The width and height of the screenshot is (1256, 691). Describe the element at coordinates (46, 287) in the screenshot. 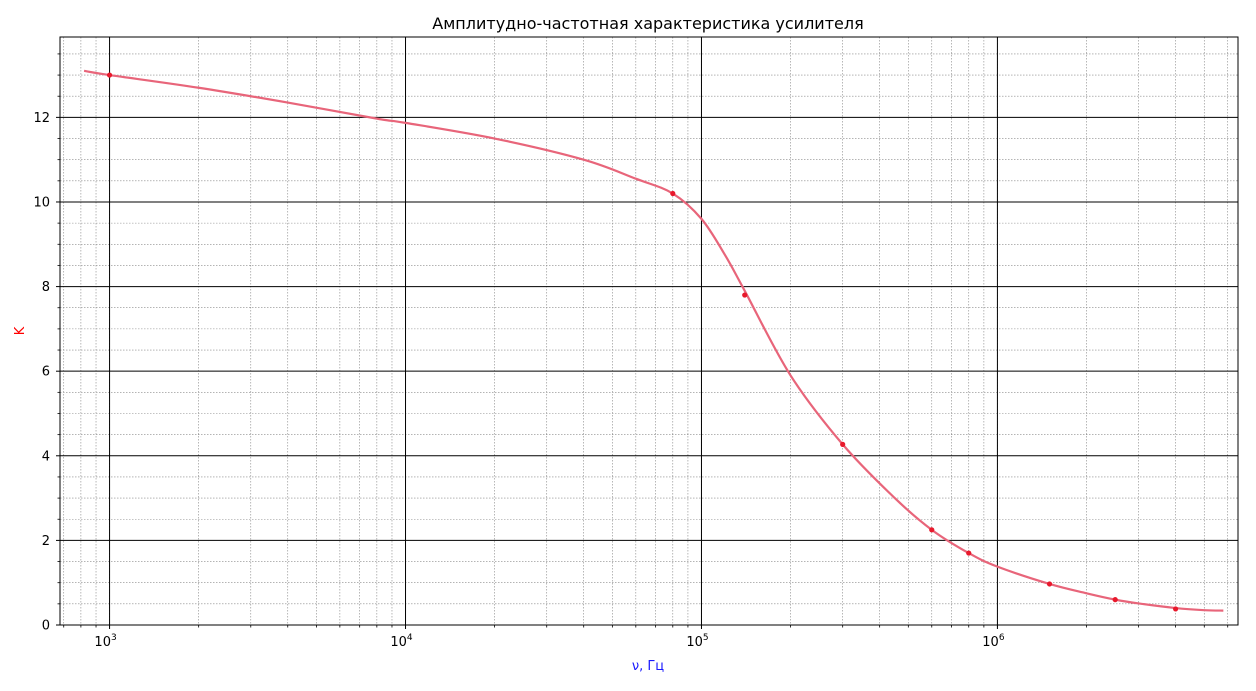

I see `y-tick-label: 8` at that location.